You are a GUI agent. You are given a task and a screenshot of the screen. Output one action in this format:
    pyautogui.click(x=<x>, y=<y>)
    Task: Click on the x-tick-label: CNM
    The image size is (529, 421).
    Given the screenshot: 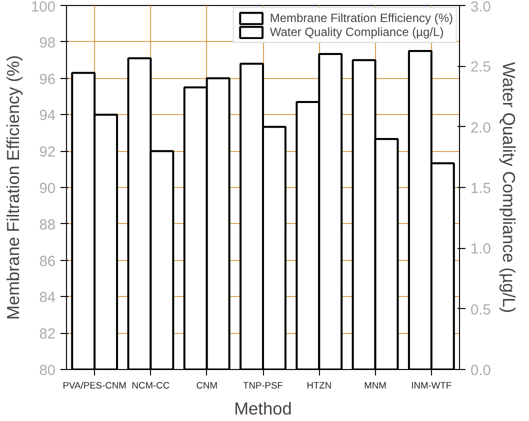 What is the action you would take?
    pyautogui.click(x=207, y=385)
    